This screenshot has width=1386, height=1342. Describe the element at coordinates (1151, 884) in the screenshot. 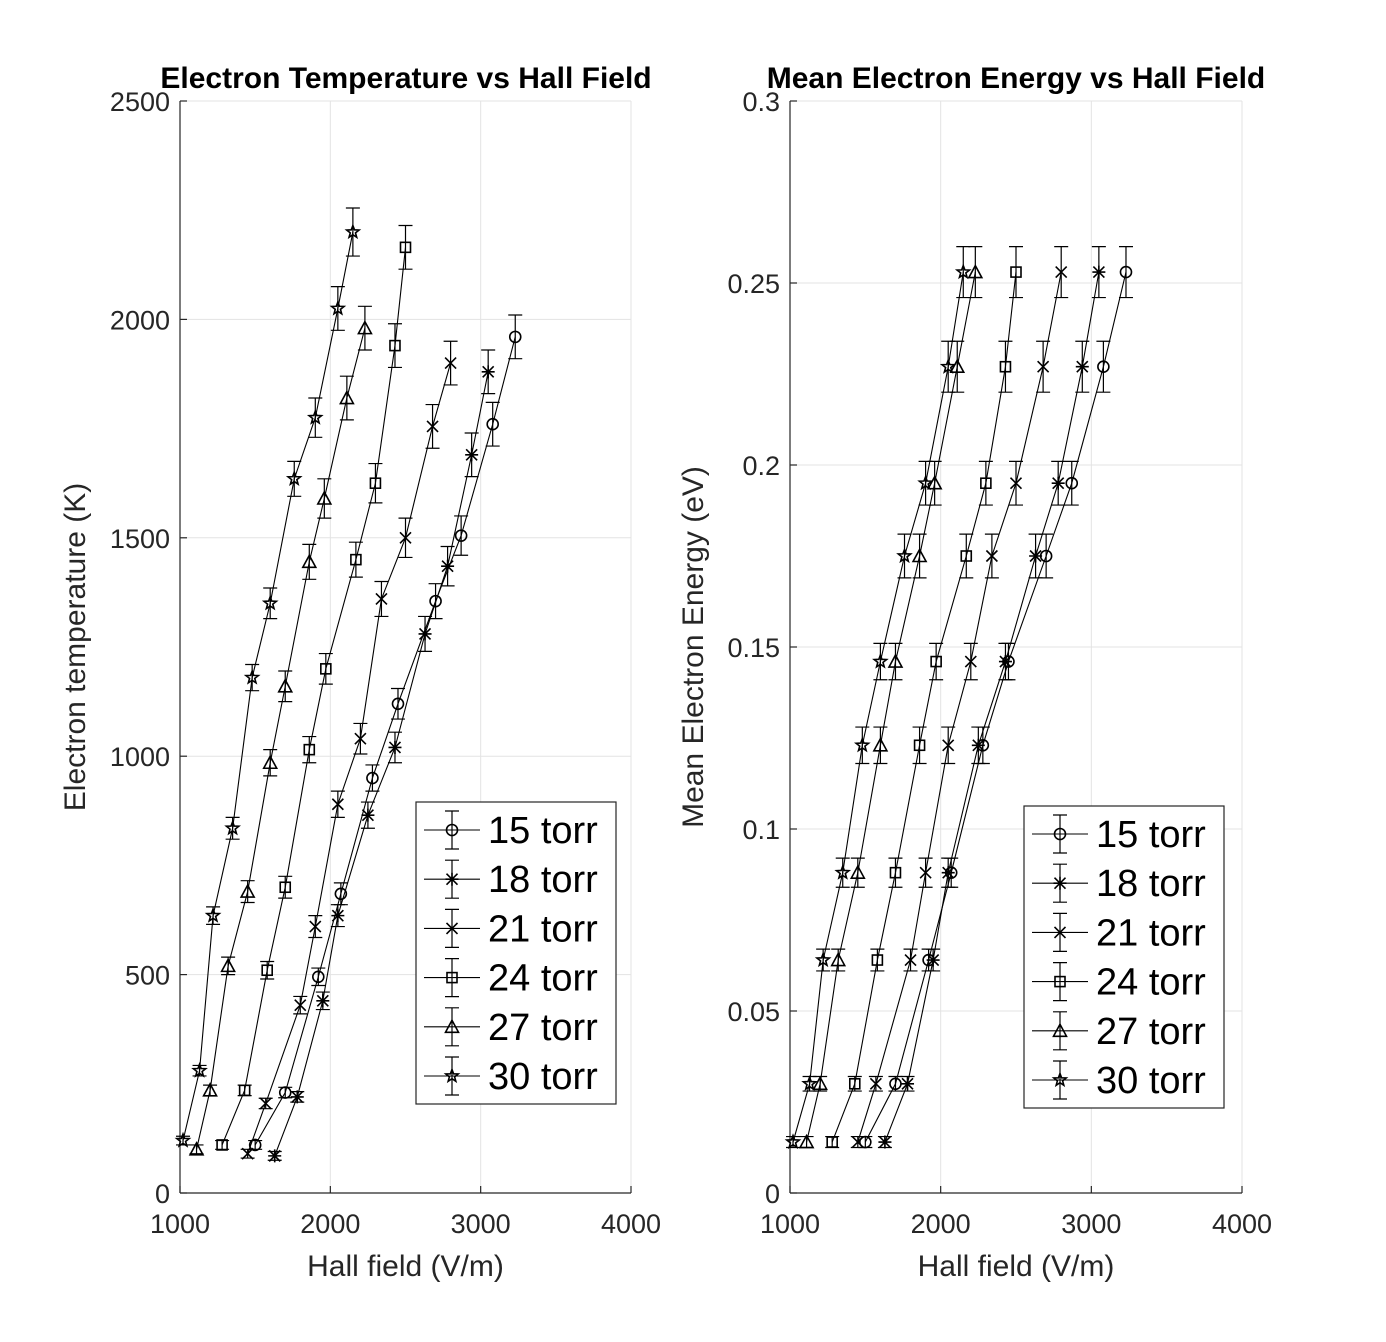

I see `legend-entry: 18 torr` at that location.